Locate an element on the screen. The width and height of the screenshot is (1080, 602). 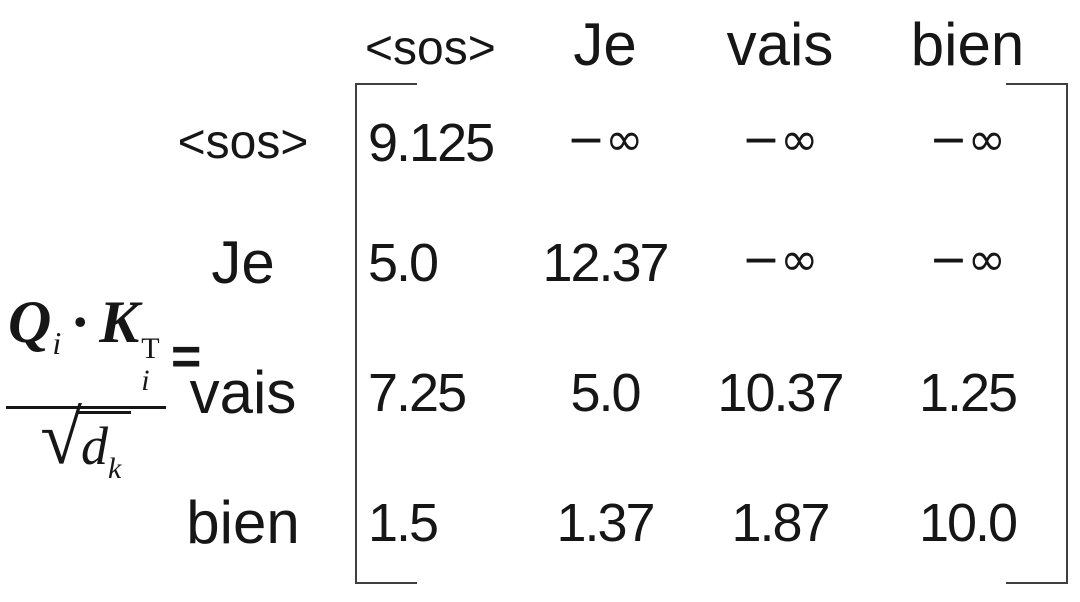
matrix-cell-2-1: 5.0 is located at coordinates (605, 392).